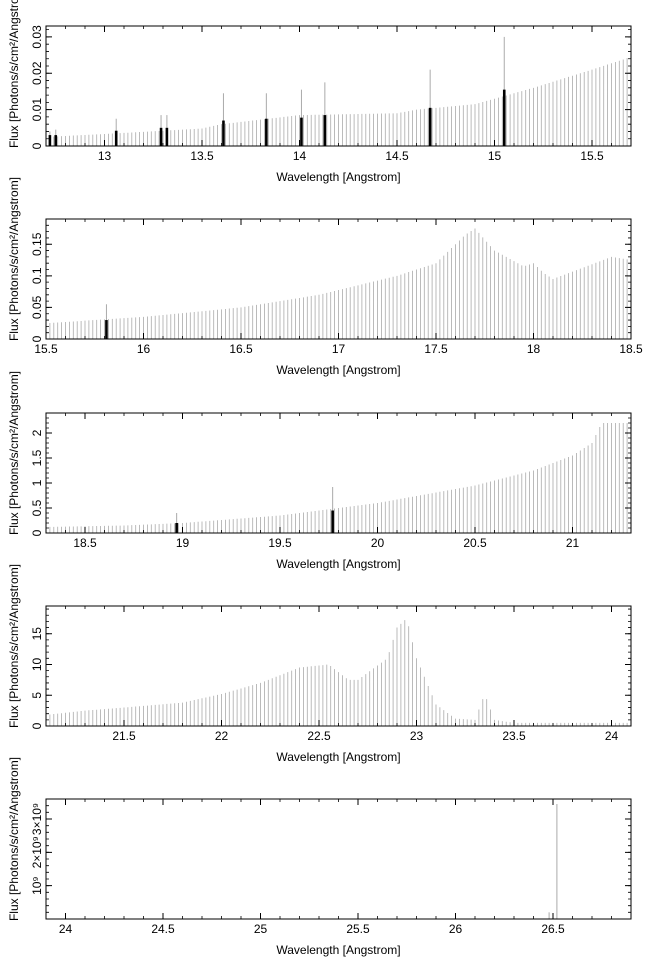  I want to click on x-tick-label: 19, so click(183, 543).